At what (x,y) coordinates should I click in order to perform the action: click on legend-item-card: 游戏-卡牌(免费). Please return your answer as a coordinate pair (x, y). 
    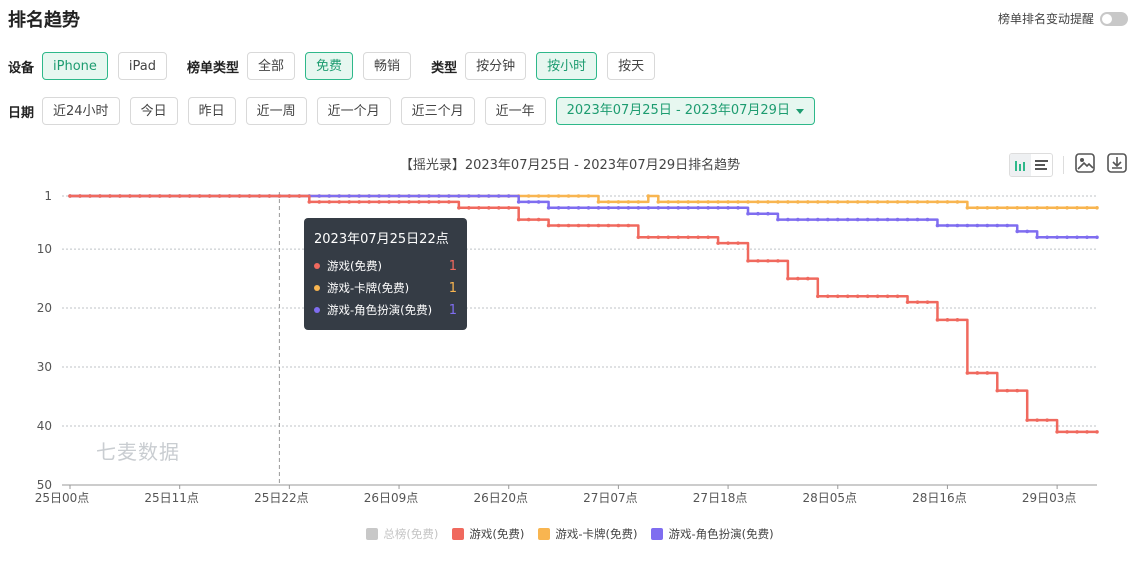
    Looking at the image, I should click on (587, 534).